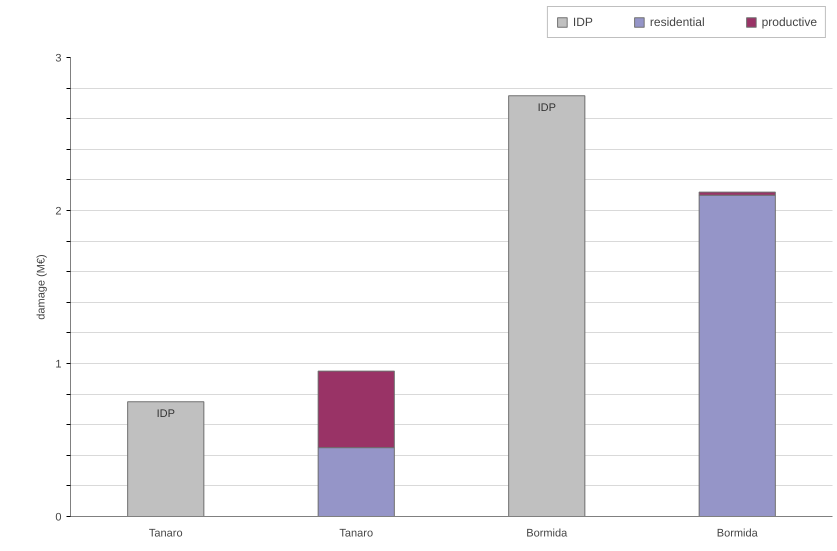 Image resolution: width=837 pixels, height=551 pixels. What do you see at coordinates (58, 212) in the screenshot?
I see `y-tick-label: 2` at bounding box center [58, 212].